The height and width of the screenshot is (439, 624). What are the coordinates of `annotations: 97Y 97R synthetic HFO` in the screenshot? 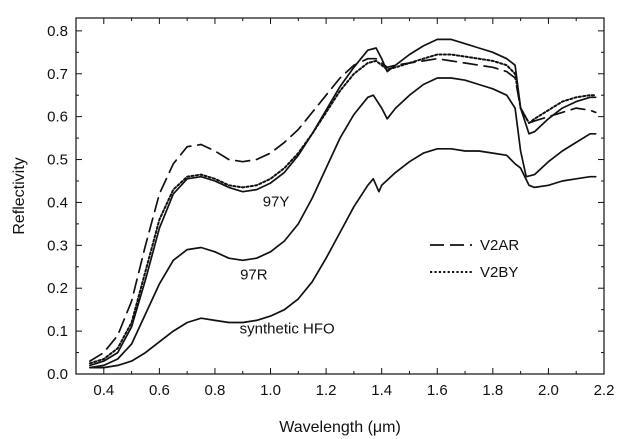 It's located at (287, 266).